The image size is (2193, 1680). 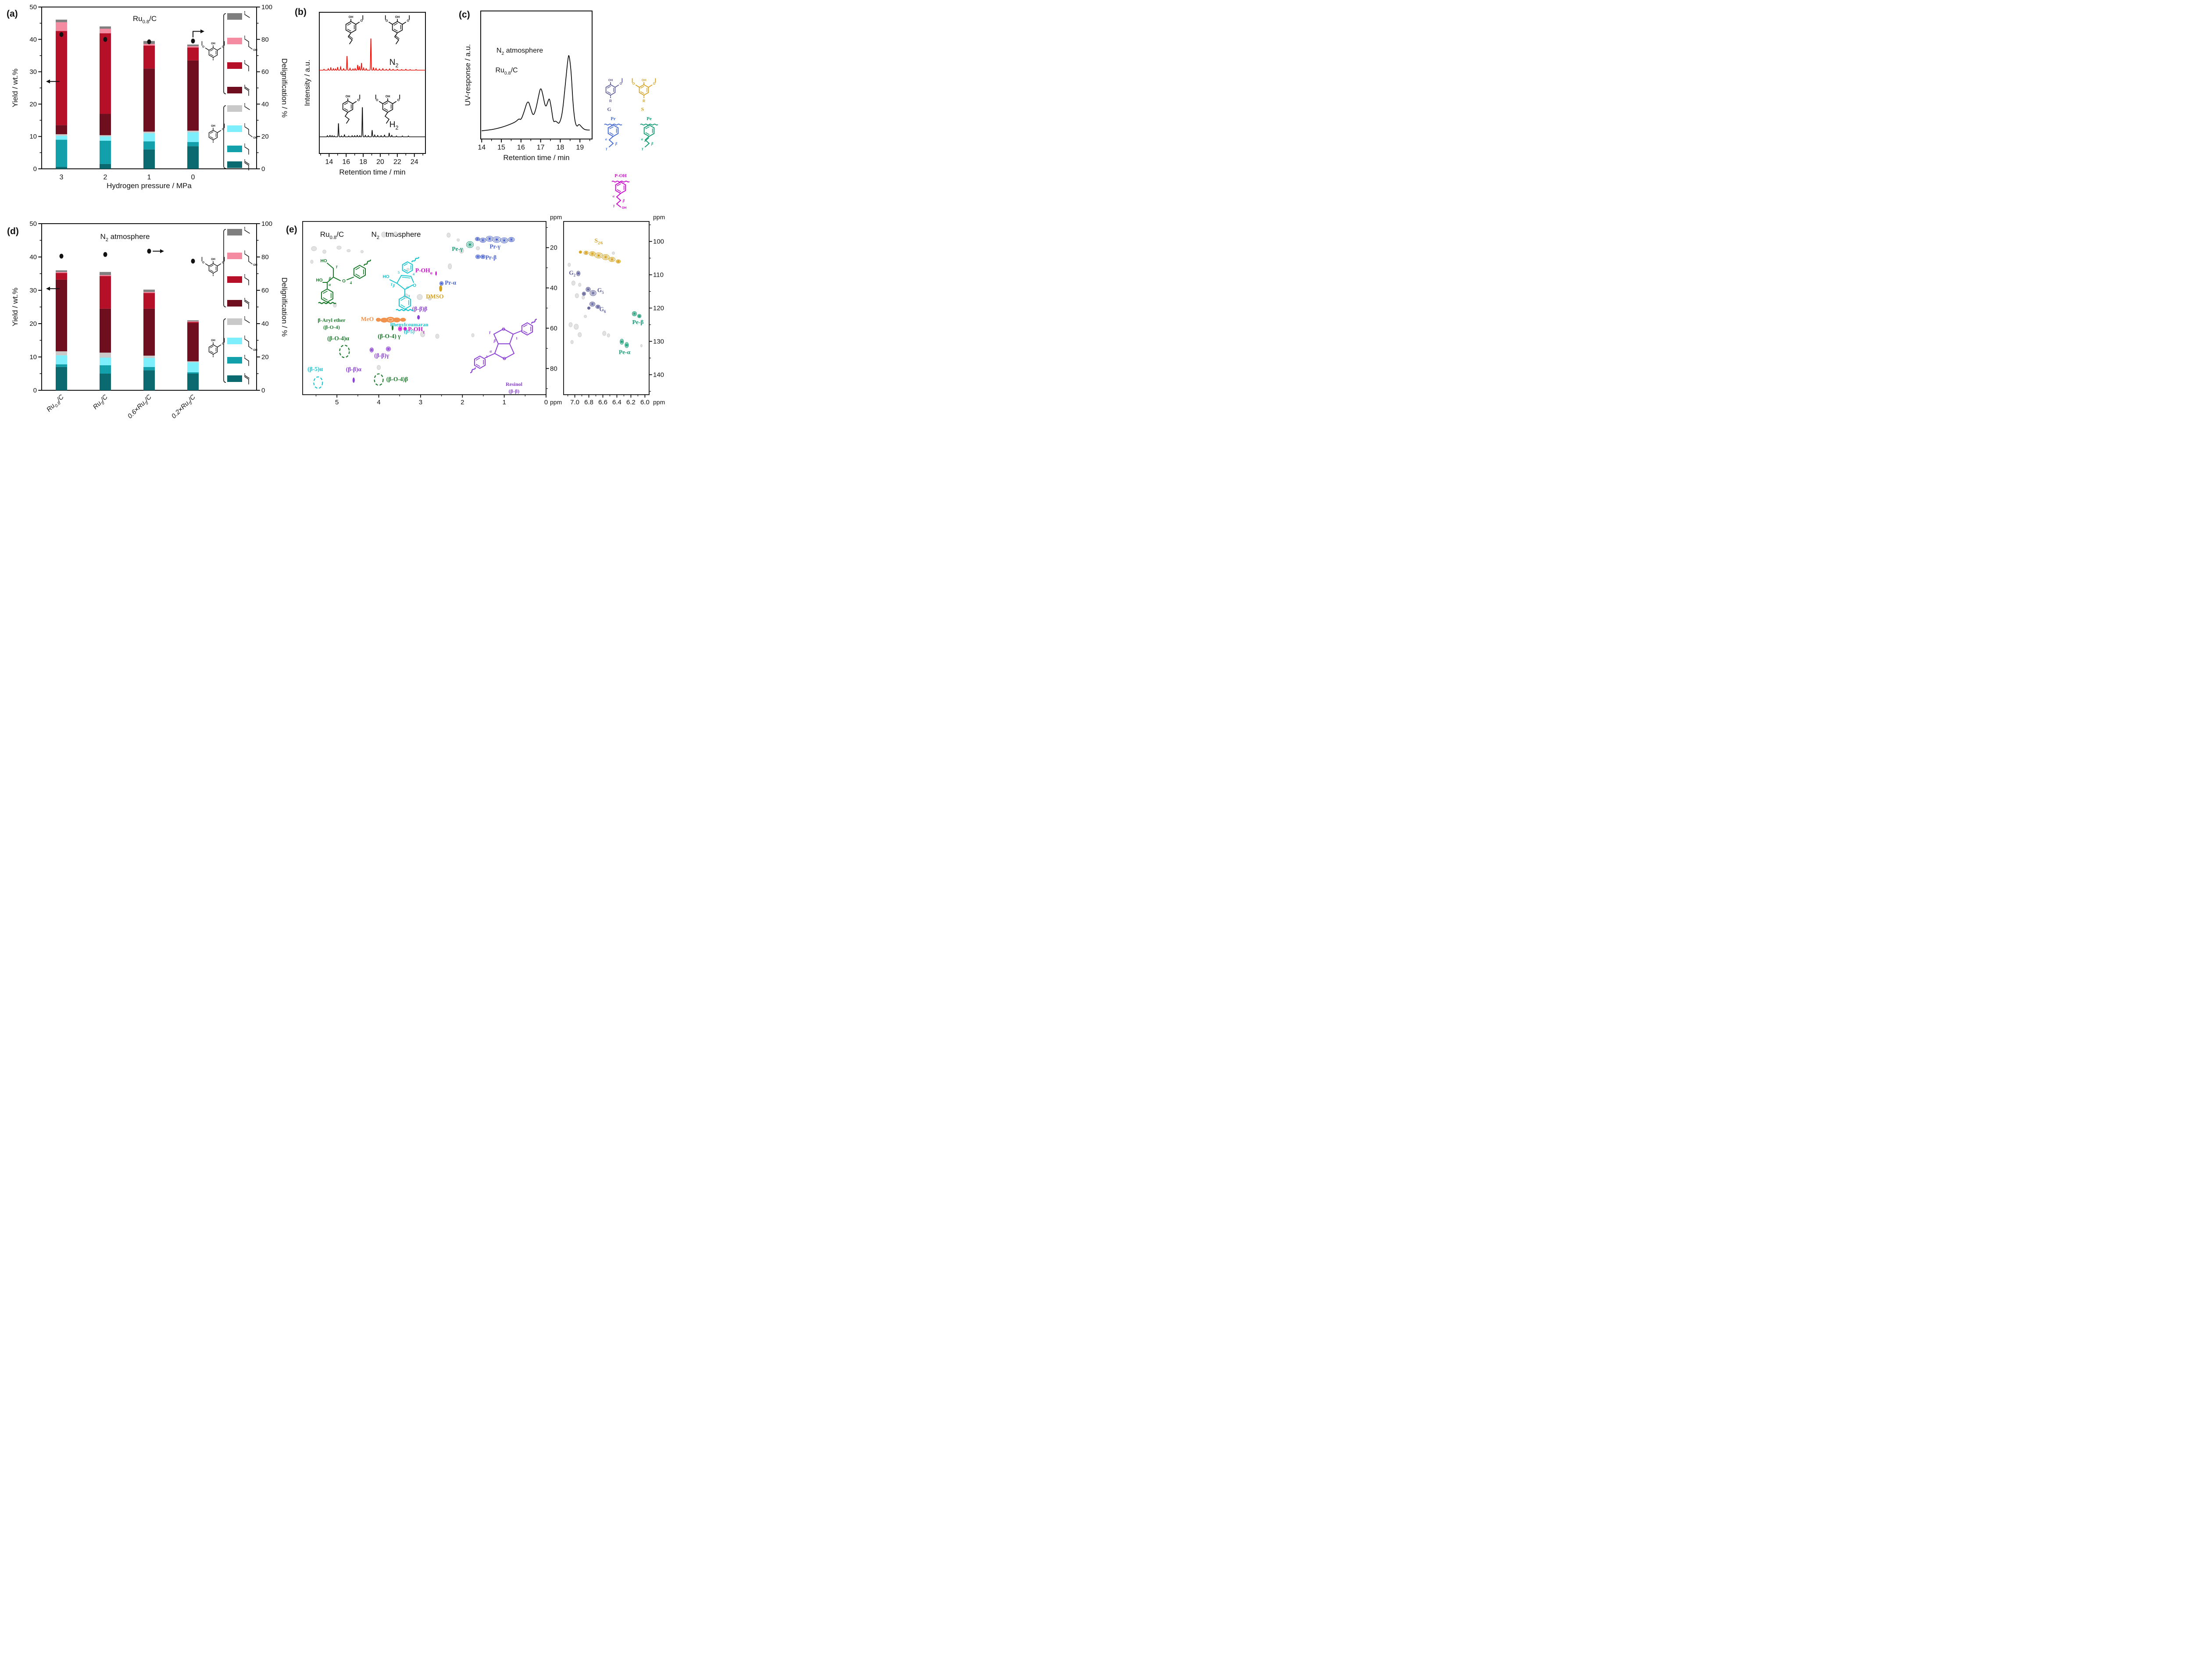 I want to click on x-tick-label: 5, so click(x=337, y=402).